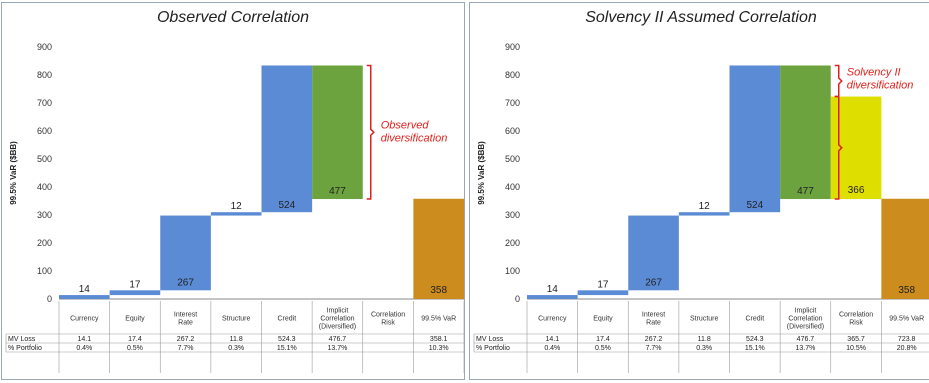  I want to click on table-cell: 10.3%, so click(439, 348).